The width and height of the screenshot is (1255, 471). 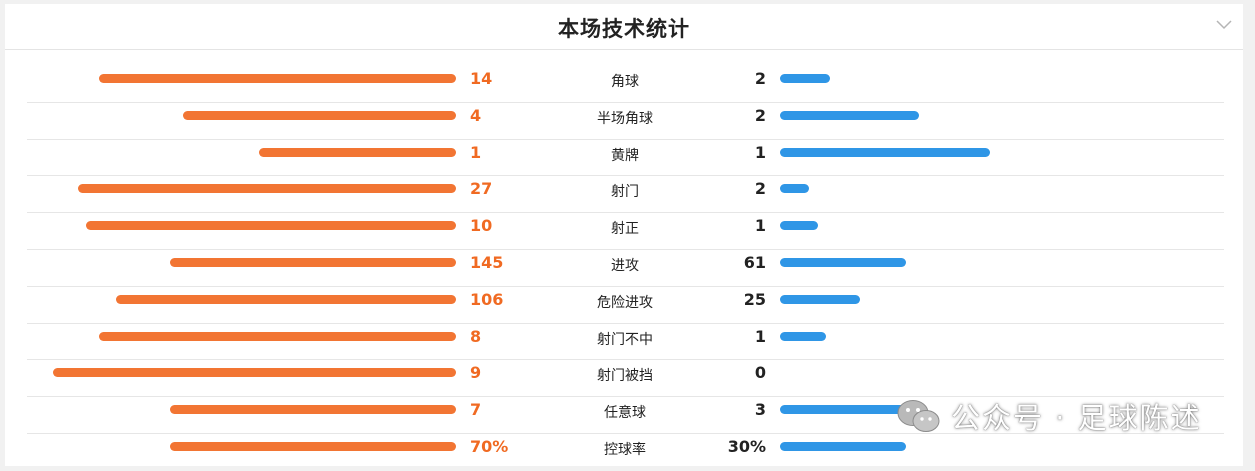 I want to click on stat-row: 1 黄牌 1, so click(x=624, y=158).